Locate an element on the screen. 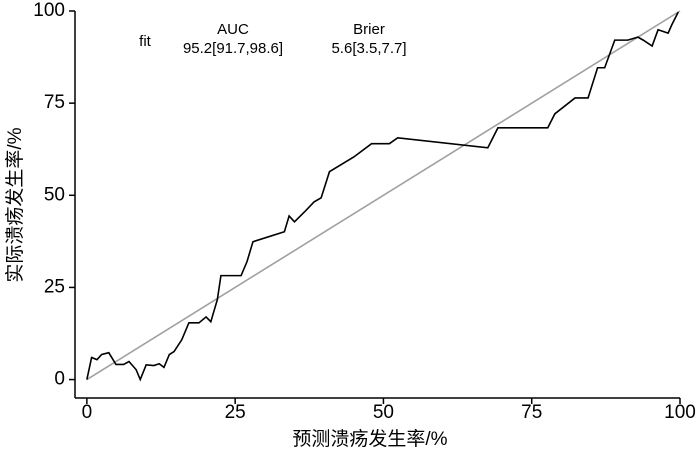 The height and width of the screenshot is (453, 700). annotation: 5.6[3.5,7.7] is located at coordinates (368, 48).